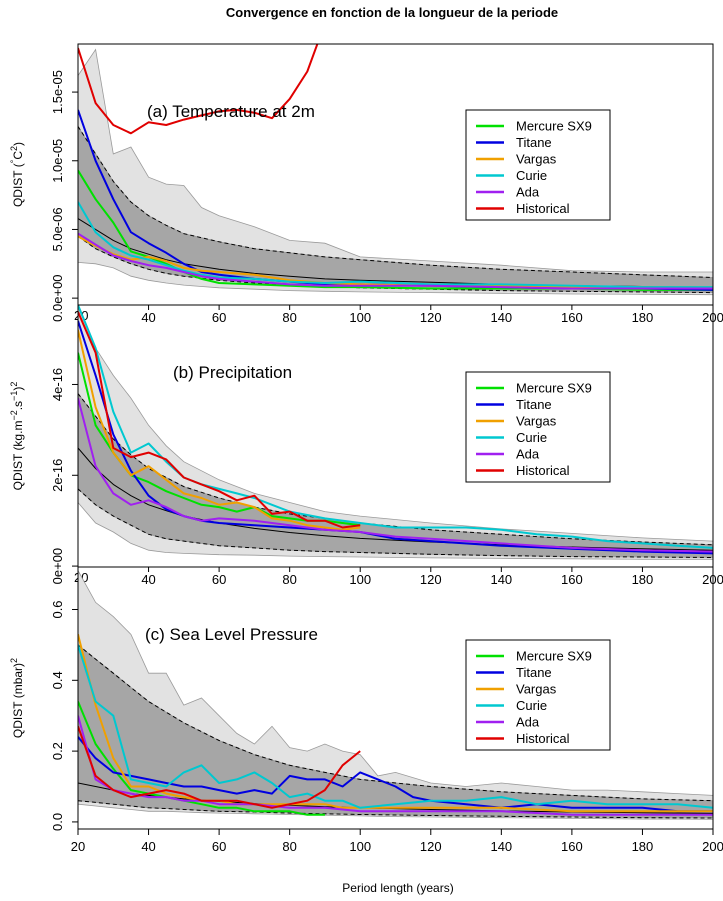 This screenshot has width=723, height=901. What do you see at coordinates (57, 751) in the screenshot?
I see `y-tick-label: 0.2` at bounding box center [57, 751].